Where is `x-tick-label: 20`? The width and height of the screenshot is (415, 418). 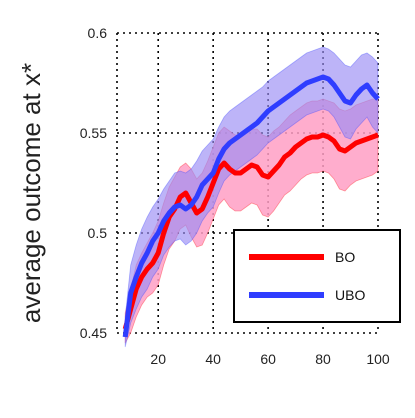 x-tick-label: 20 is located at coordinates (158, 359).